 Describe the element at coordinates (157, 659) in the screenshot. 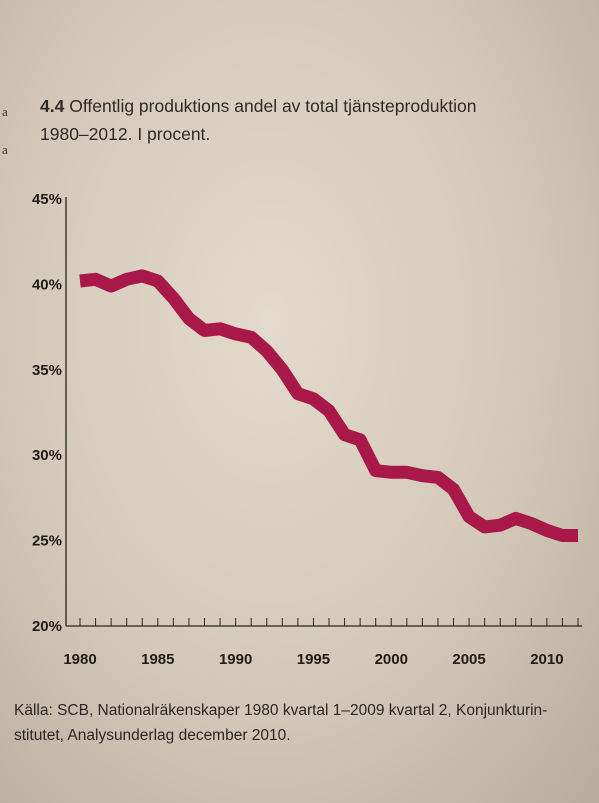

I see `x-tick-label: 1985` at that location.